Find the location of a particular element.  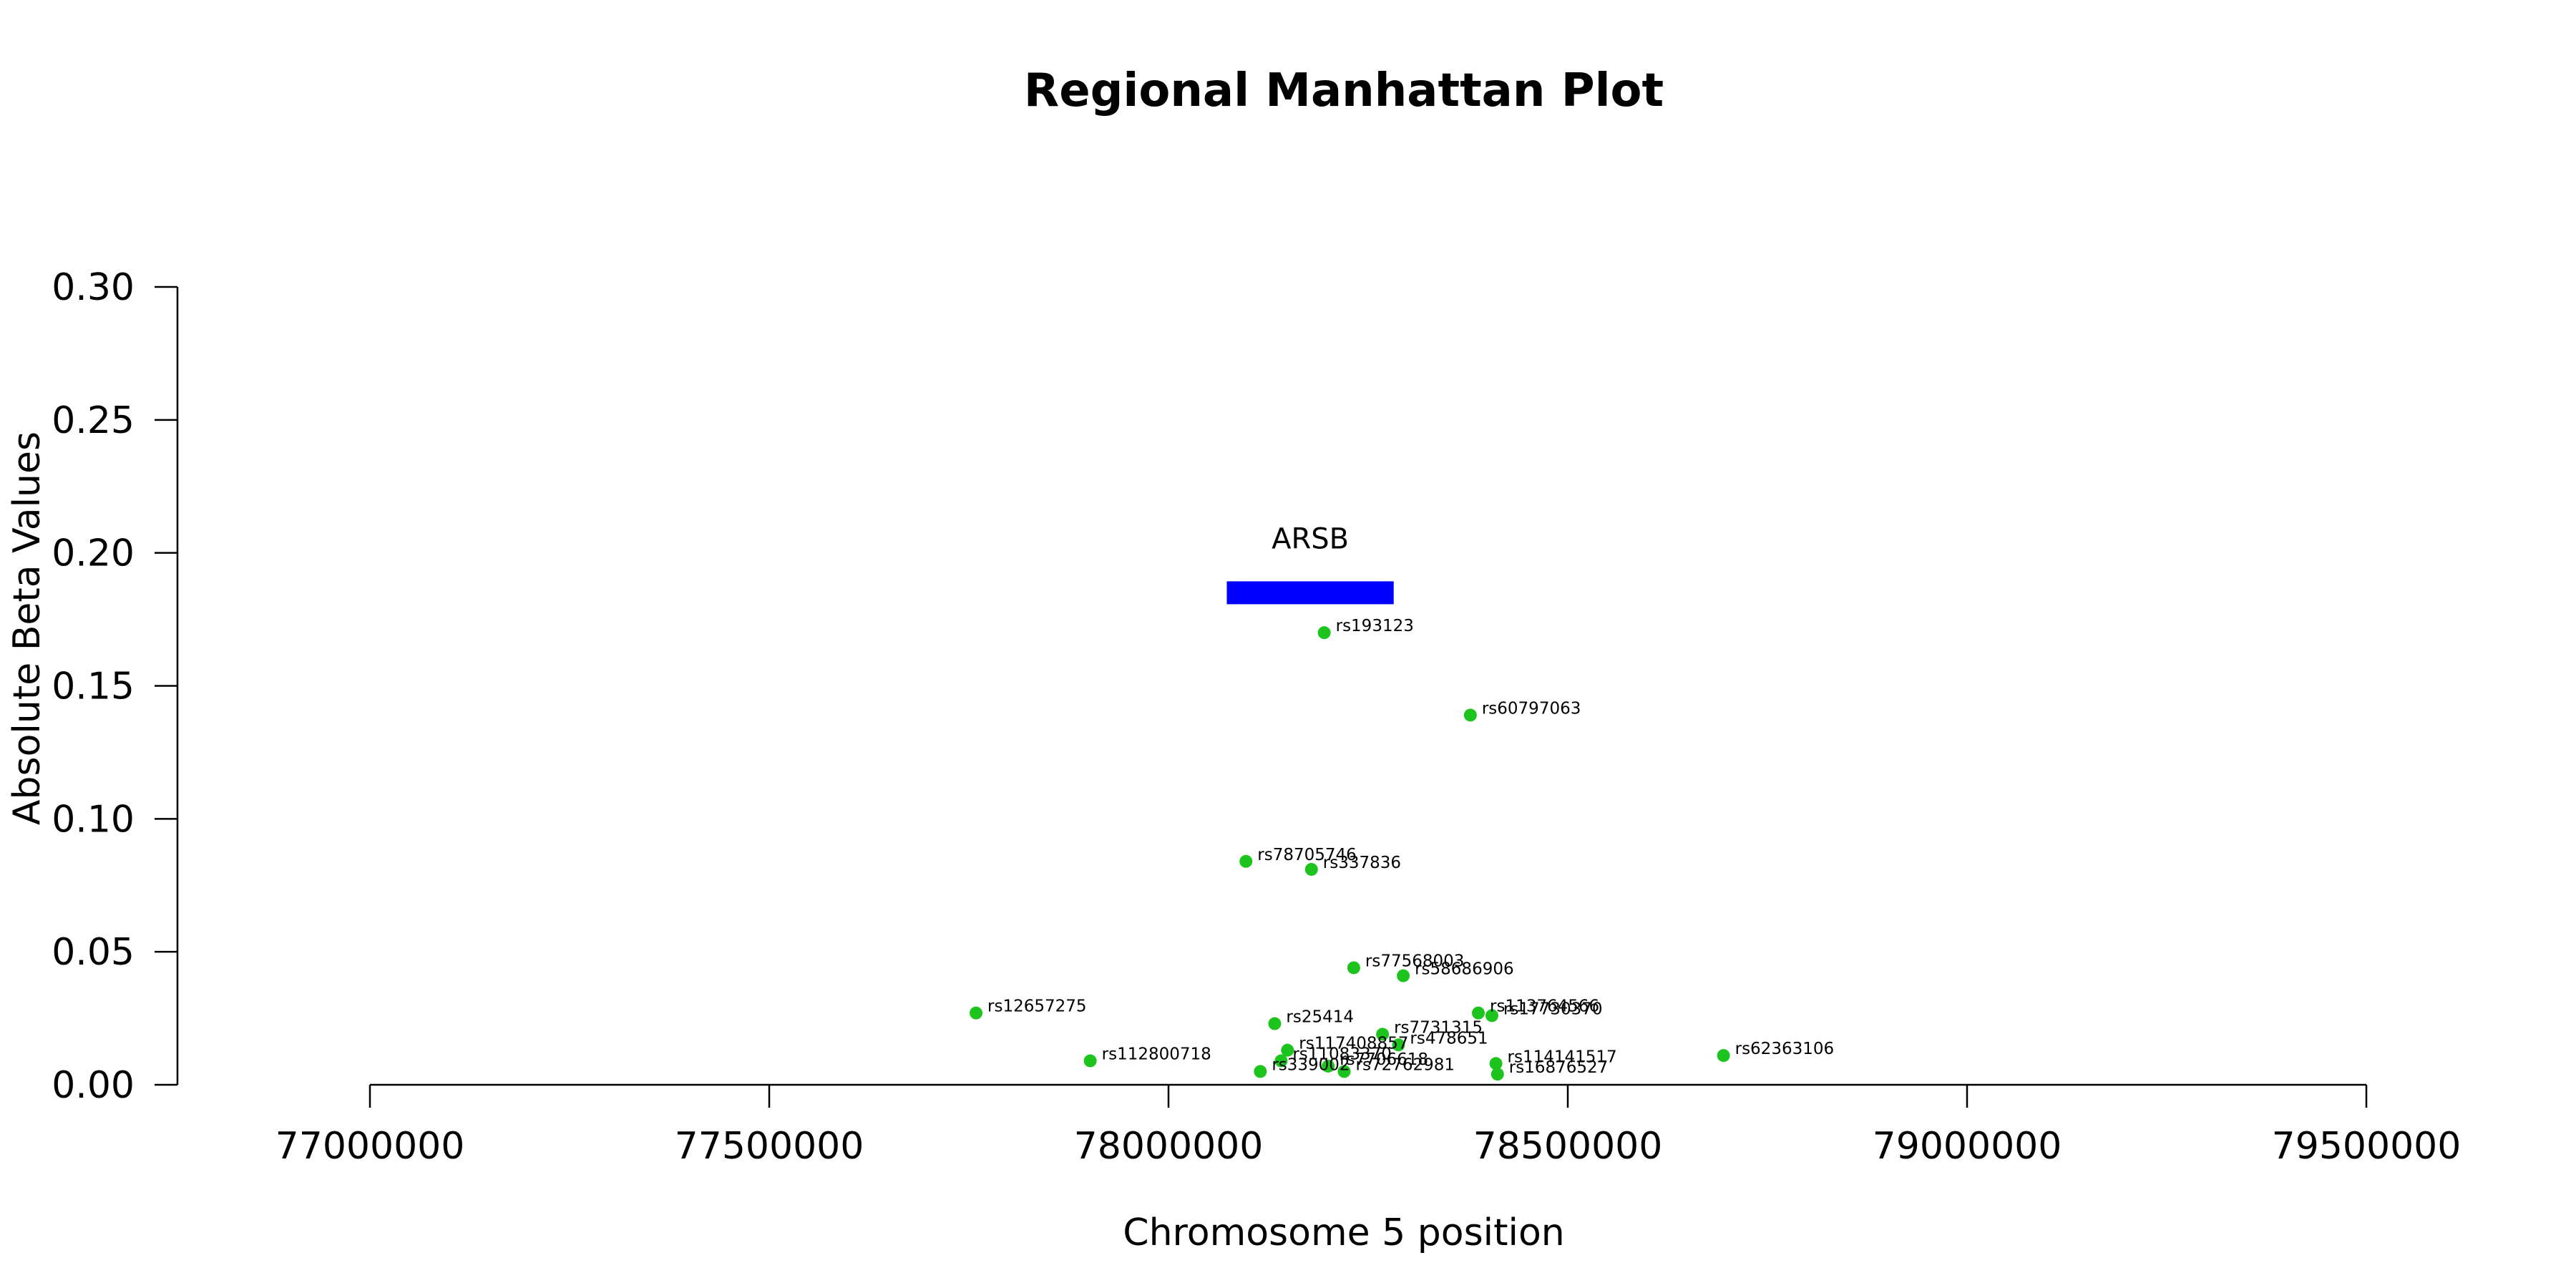

snp-label: rs17730370 is located at coordinates (1553, 1009).